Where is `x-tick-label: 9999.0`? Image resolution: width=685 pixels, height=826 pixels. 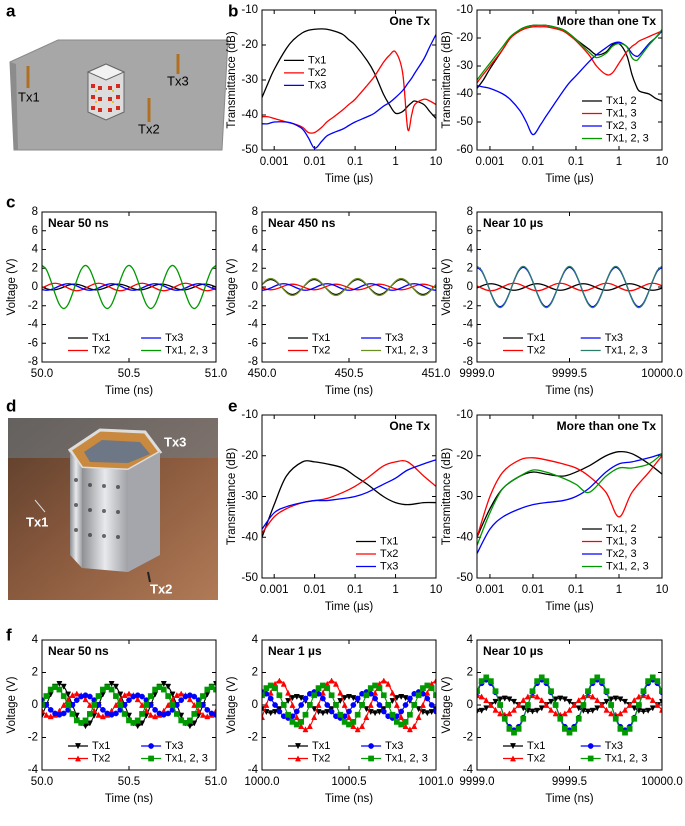
x-tick-label: 9999.0 is located at coordinates (476, 374).